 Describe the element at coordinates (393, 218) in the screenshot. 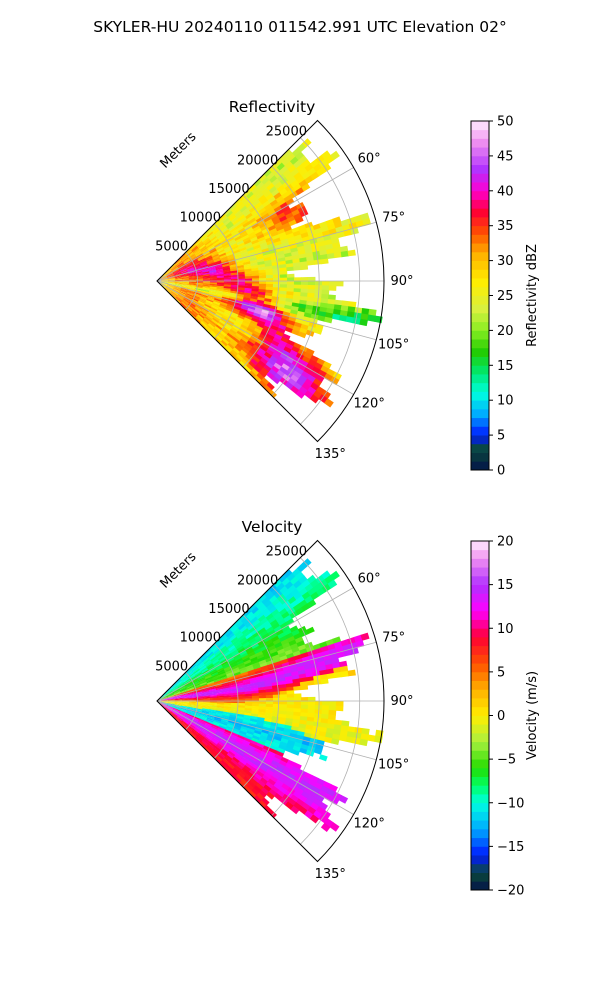

I see `azimuth-tick-label: 75°` at that location.